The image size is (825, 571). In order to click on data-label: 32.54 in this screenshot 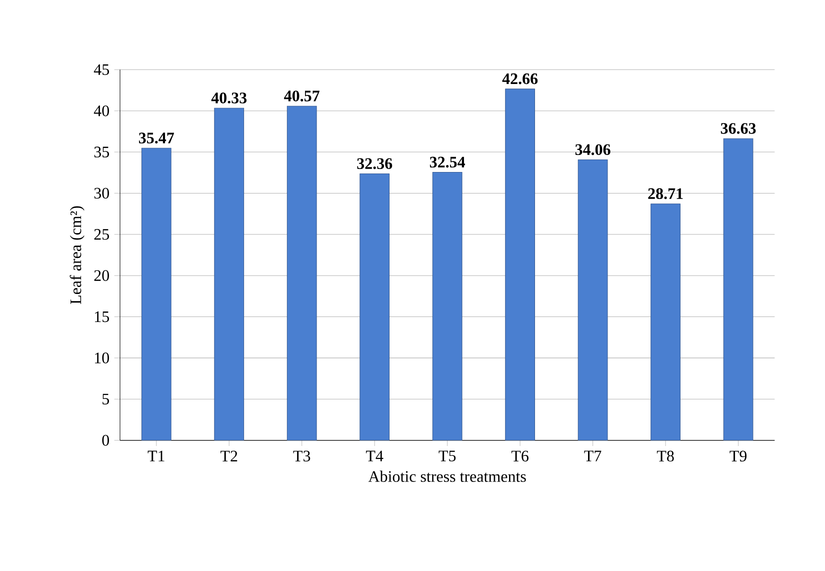, I will do `click(448, 162)`.